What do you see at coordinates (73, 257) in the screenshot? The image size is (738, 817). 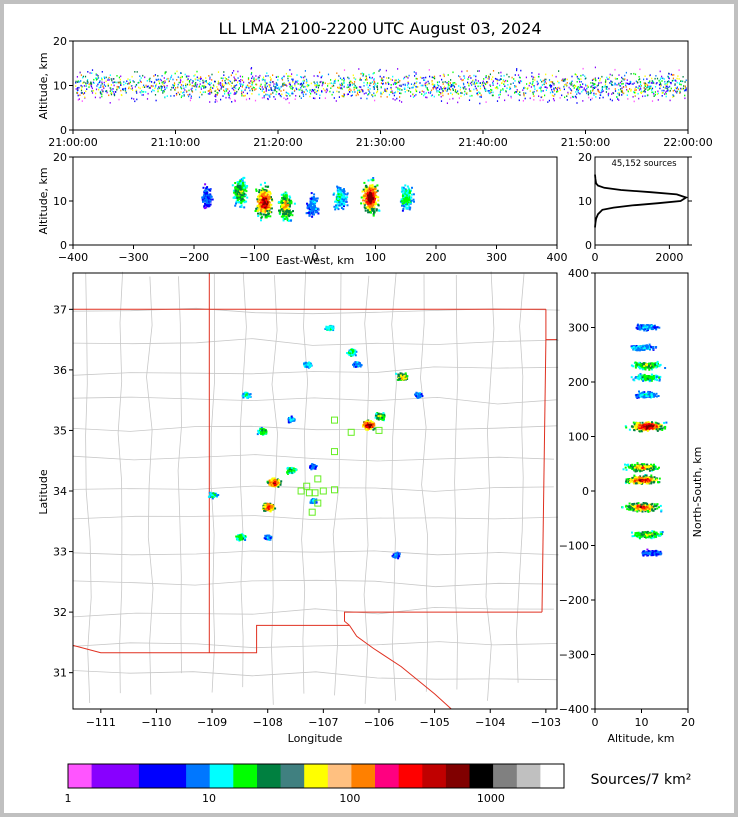 I see `ew-tick-label: −400` at bounding box center [73, 257].